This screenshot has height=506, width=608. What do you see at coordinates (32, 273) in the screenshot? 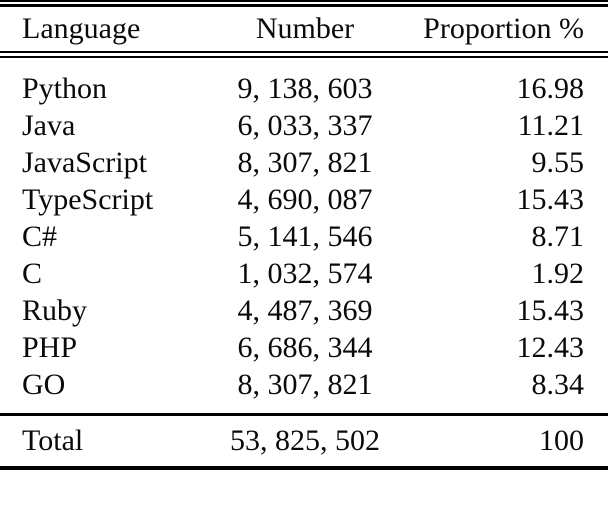
I see `language-cell: C` at bounding box center [32, 273].